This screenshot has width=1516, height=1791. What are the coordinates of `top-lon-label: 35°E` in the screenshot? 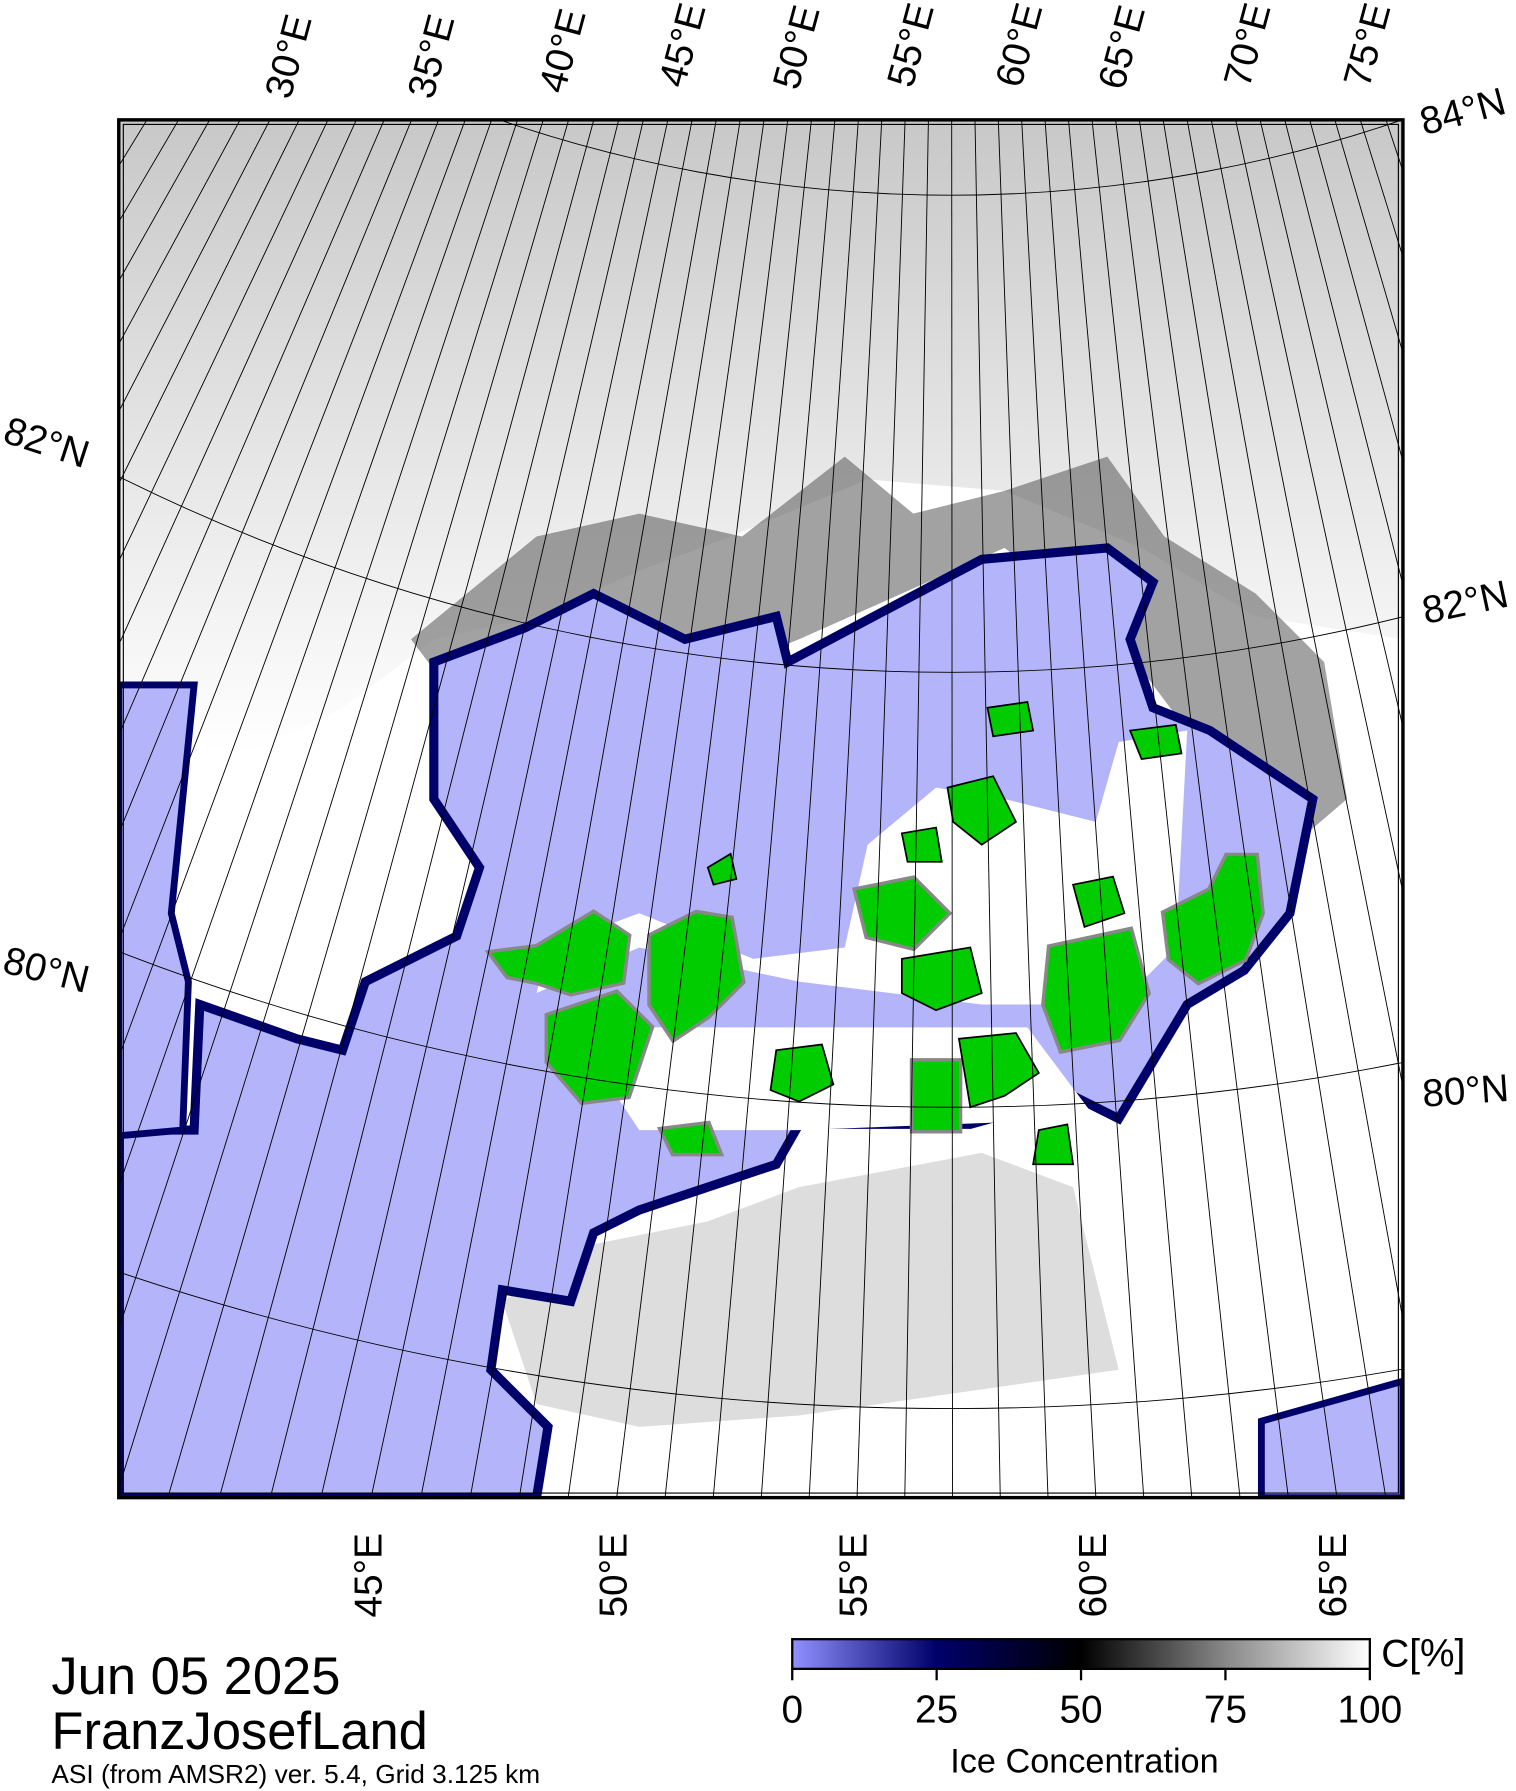 It's located at (431, 56).